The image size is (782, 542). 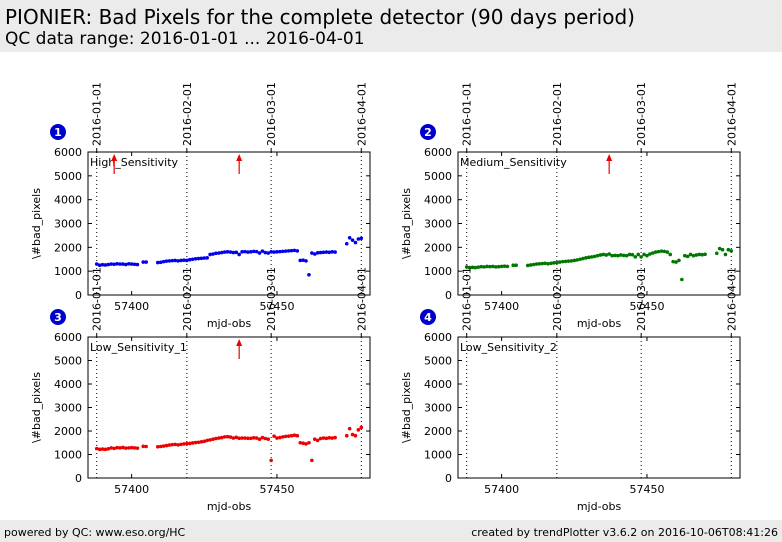 What do you see at coordinates (58, 317) in the screenshot?
I see `panel-badge-number: 3` at bounding box center [58, 317].